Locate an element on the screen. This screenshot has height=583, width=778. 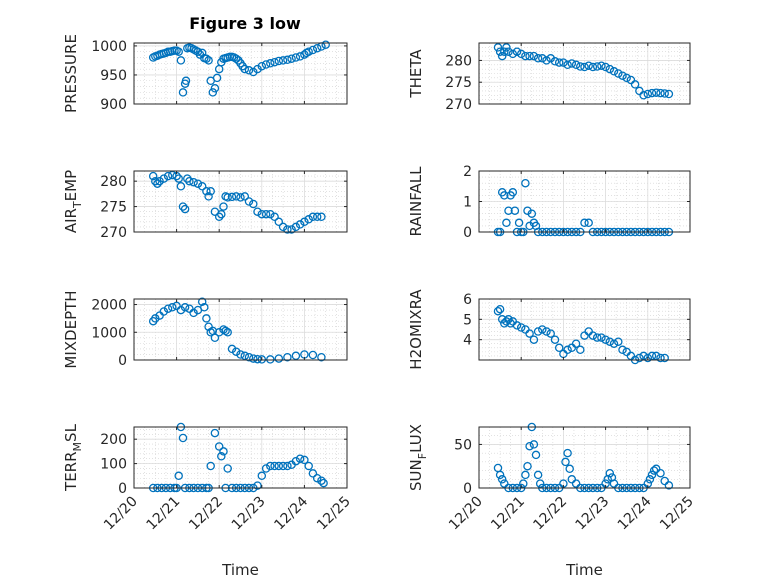
panel-air-temp: 270 275 280 AIRTEMP is located at coordinates (205, 205).